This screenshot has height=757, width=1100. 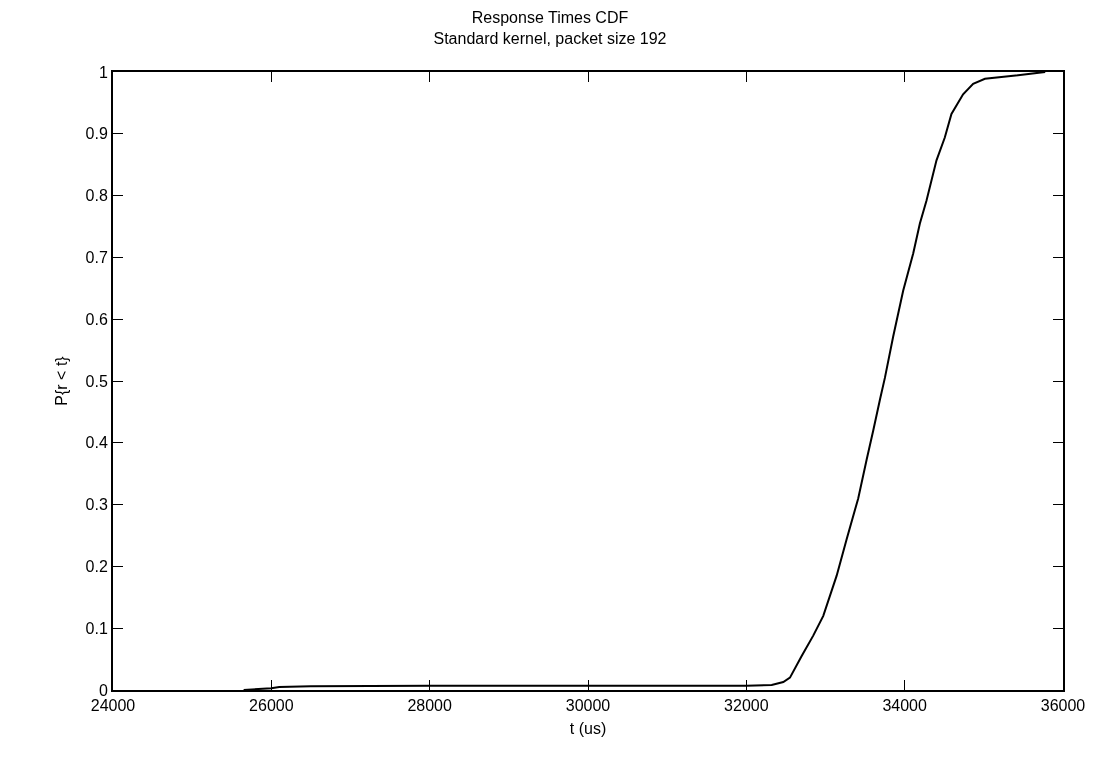 What do you see at coordinates (588, 706) in the screenshot?
I see `x-tick-label: 30000` at bounding box center [588, 706].